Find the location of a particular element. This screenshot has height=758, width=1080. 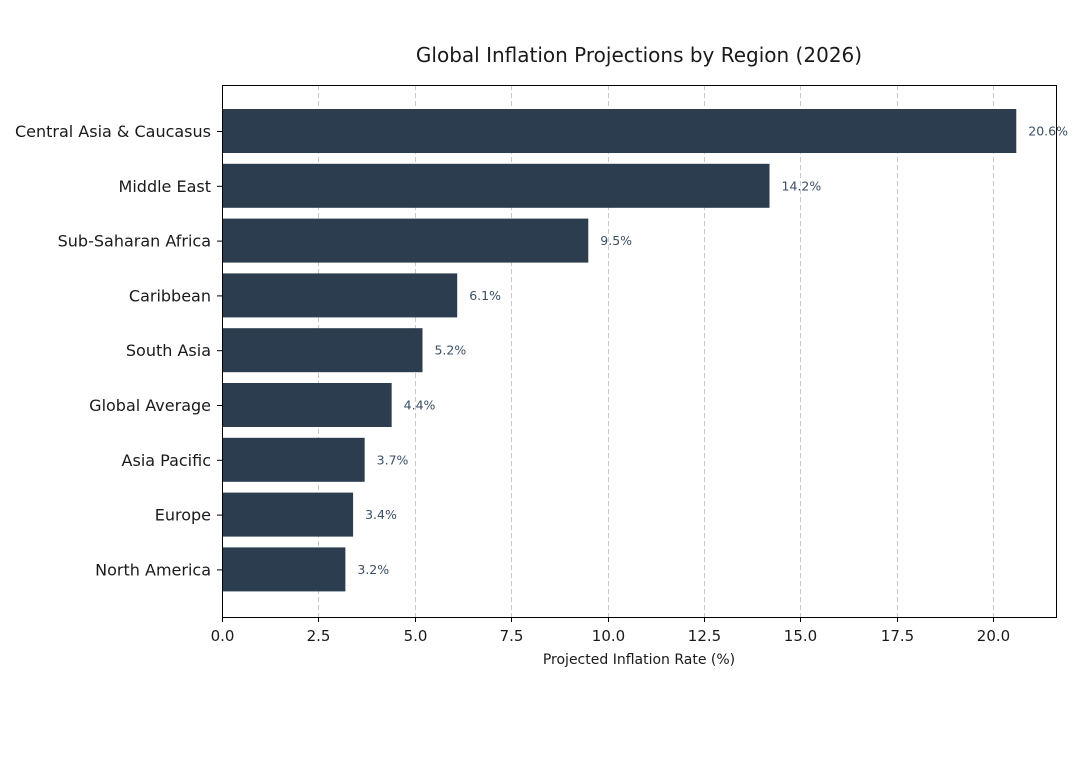

bar-value-label: 5.2% is located at coordinates (450, 350).